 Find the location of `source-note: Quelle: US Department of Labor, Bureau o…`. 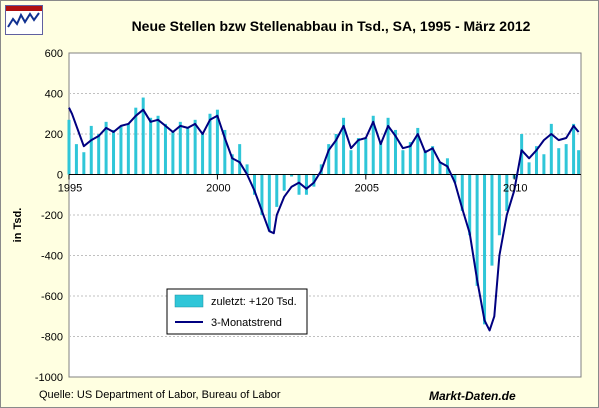

source-note: Quelle: US Department of Labor, Bureau o… is located at coordinates (160, 395).